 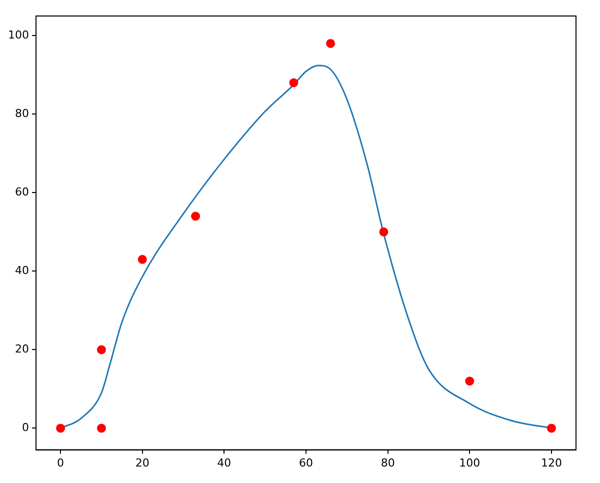 What do you see at coordinates (224, 463) in the screenshot?
I see `x-tick-label: 40` at bounding box center [224, 463].